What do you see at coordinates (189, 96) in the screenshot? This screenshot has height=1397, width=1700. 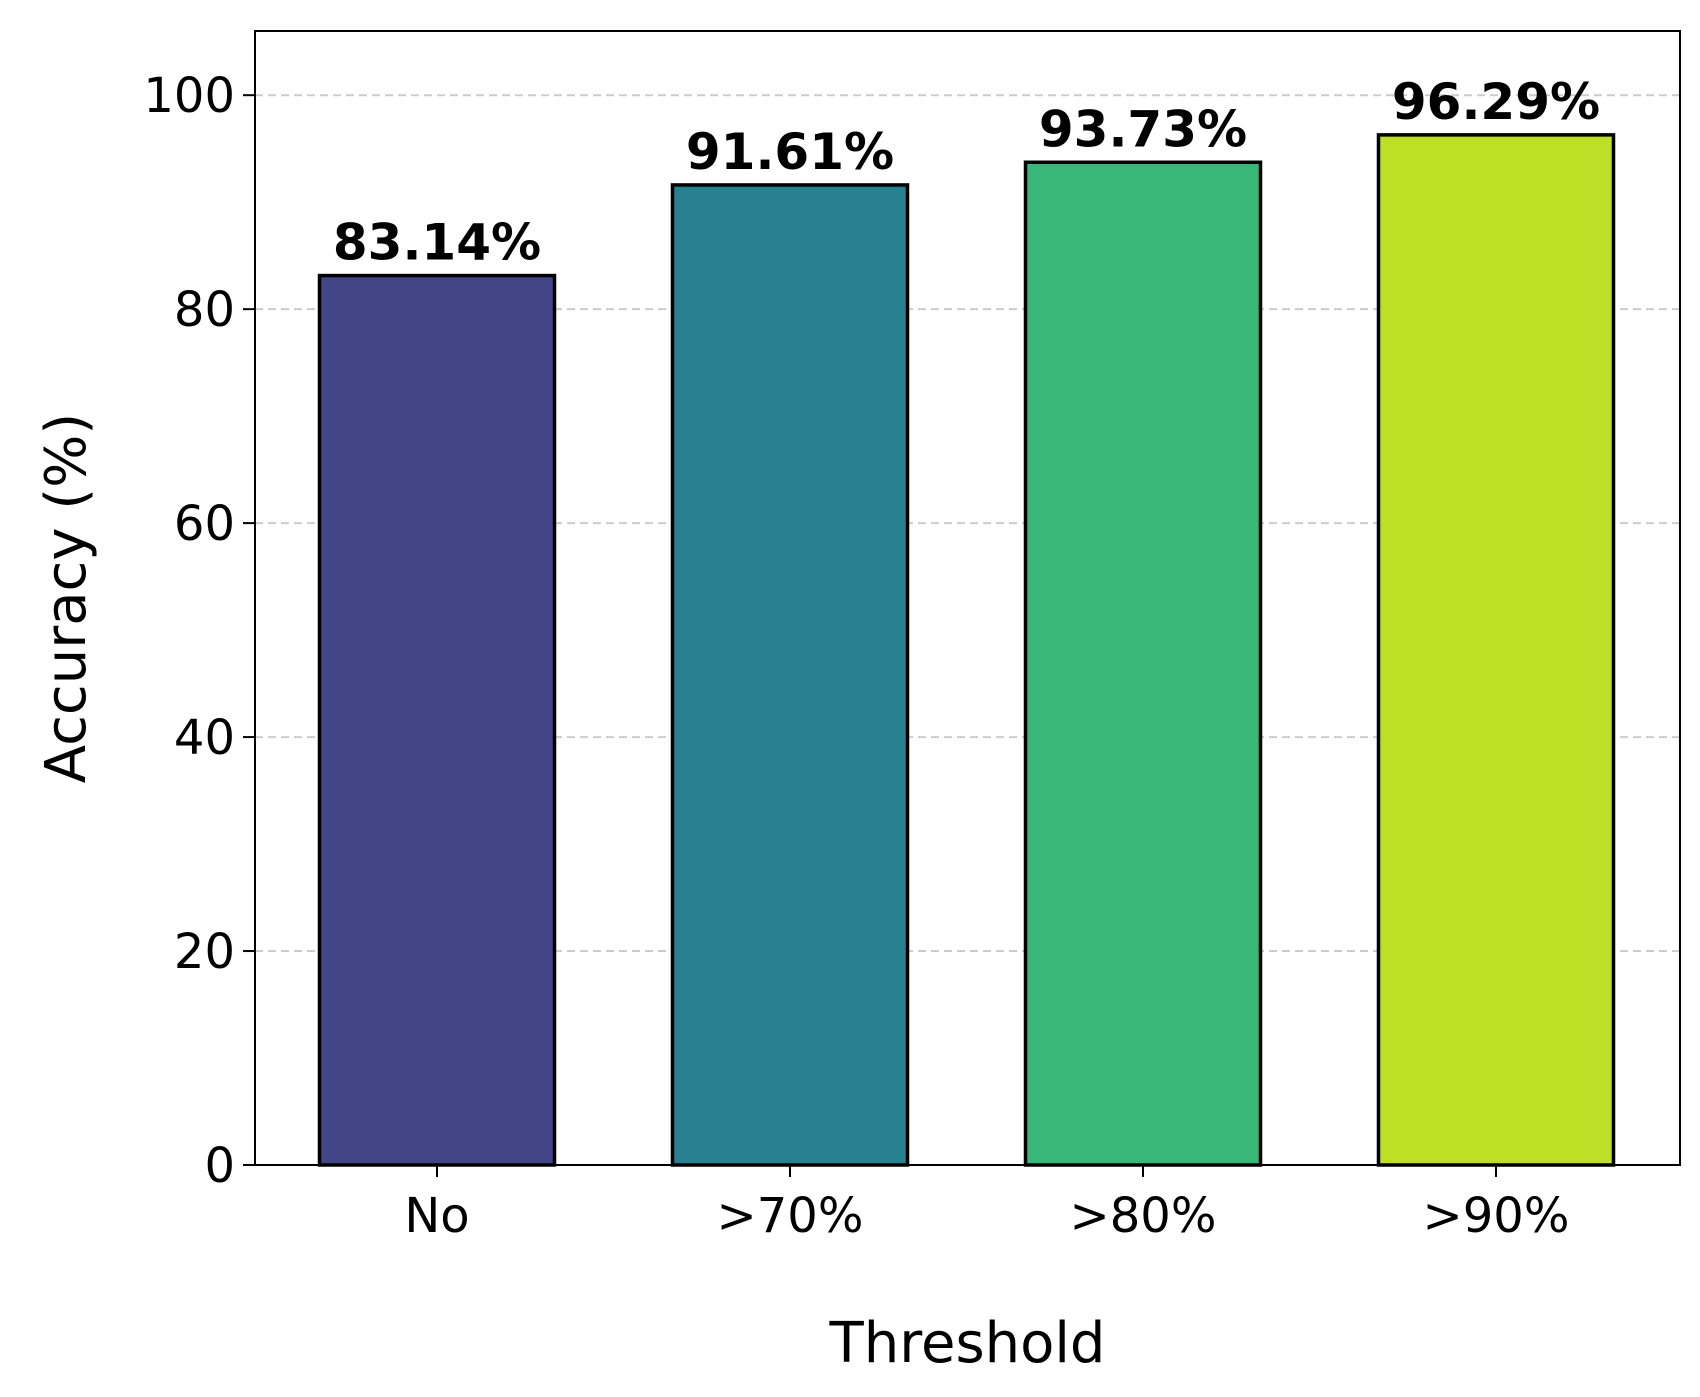 I see `y-tick-label: 100` at bounding box center [189, 96].